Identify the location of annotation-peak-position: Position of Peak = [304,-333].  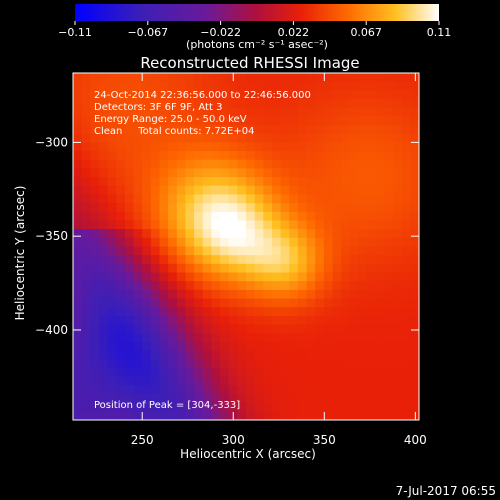
(167, 405).